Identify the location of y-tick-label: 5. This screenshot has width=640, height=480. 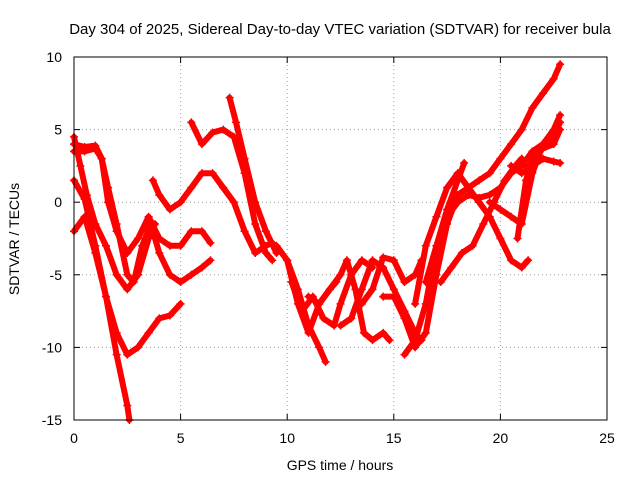
(58, 130).